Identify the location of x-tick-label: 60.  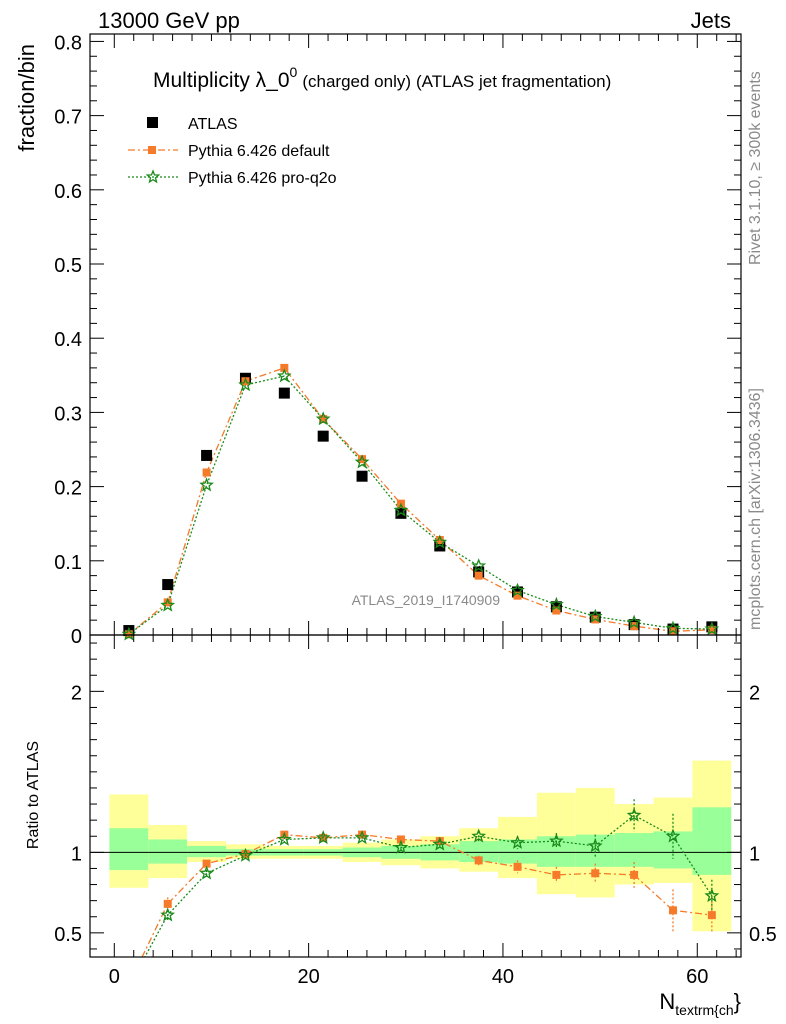
(697, 977).